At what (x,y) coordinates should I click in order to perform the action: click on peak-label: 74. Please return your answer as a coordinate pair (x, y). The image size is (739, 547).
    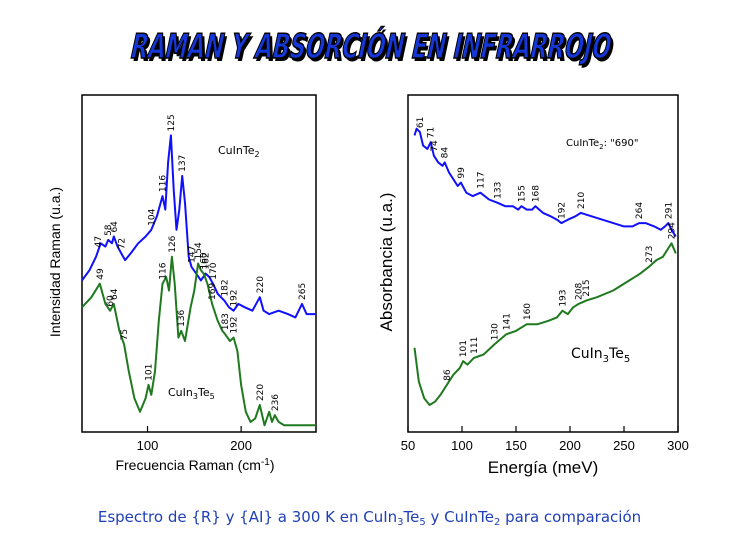
    Looking at the image, I should click on (435, 146).